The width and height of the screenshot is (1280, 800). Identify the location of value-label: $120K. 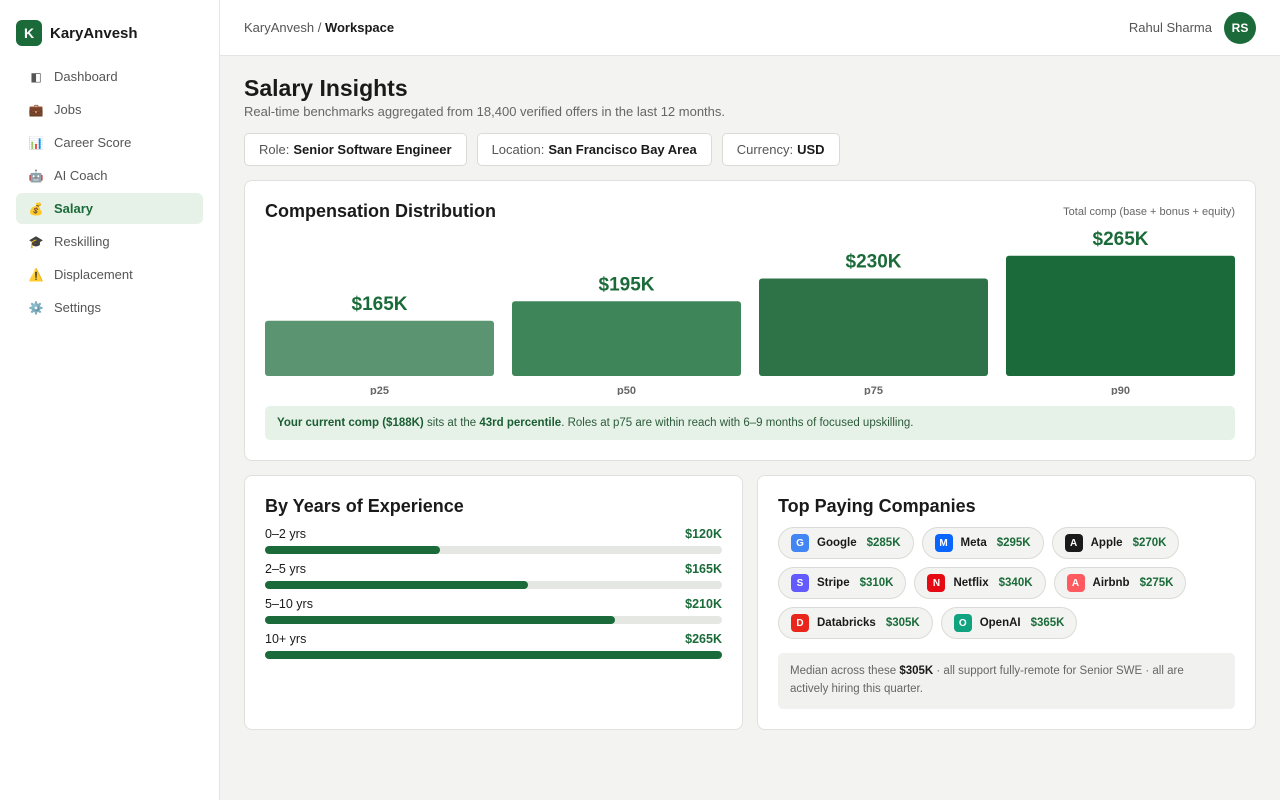
(703, 534).